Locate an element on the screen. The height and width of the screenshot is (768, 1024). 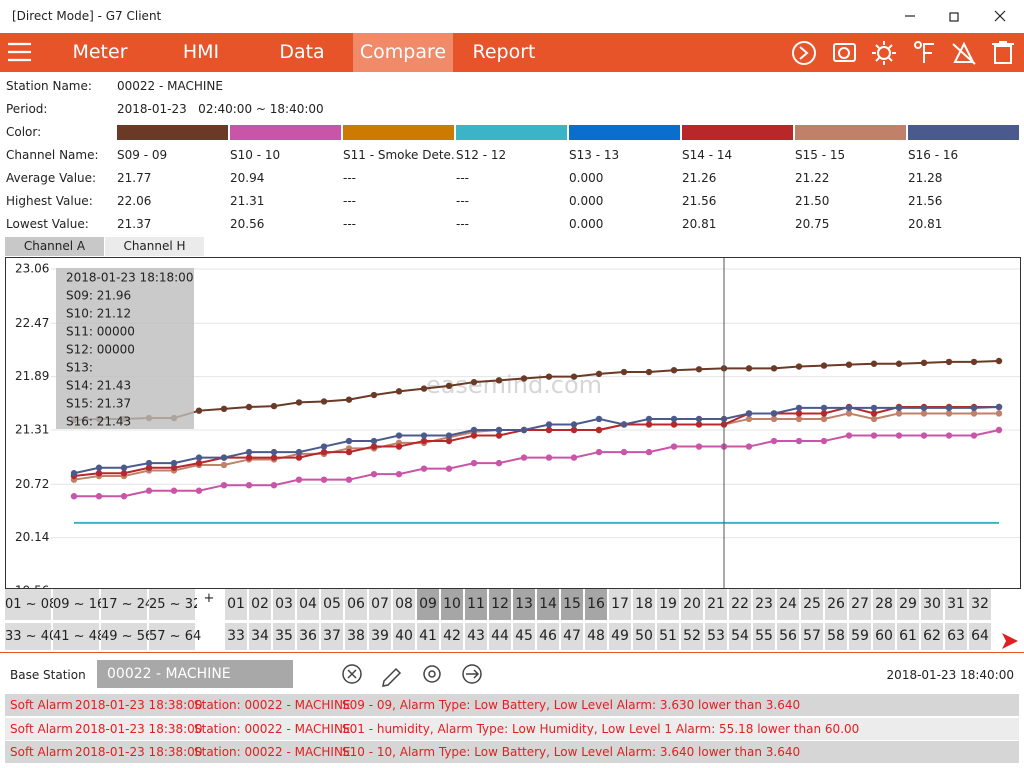
group-button: 09 ~ 16 is located at coordinates (76, 604).